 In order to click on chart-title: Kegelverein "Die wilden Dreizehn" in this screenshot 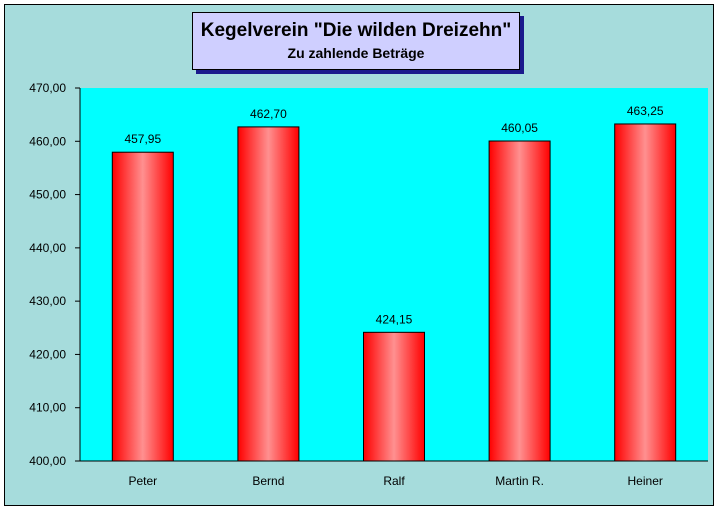, I will do `click(356, 30)`.